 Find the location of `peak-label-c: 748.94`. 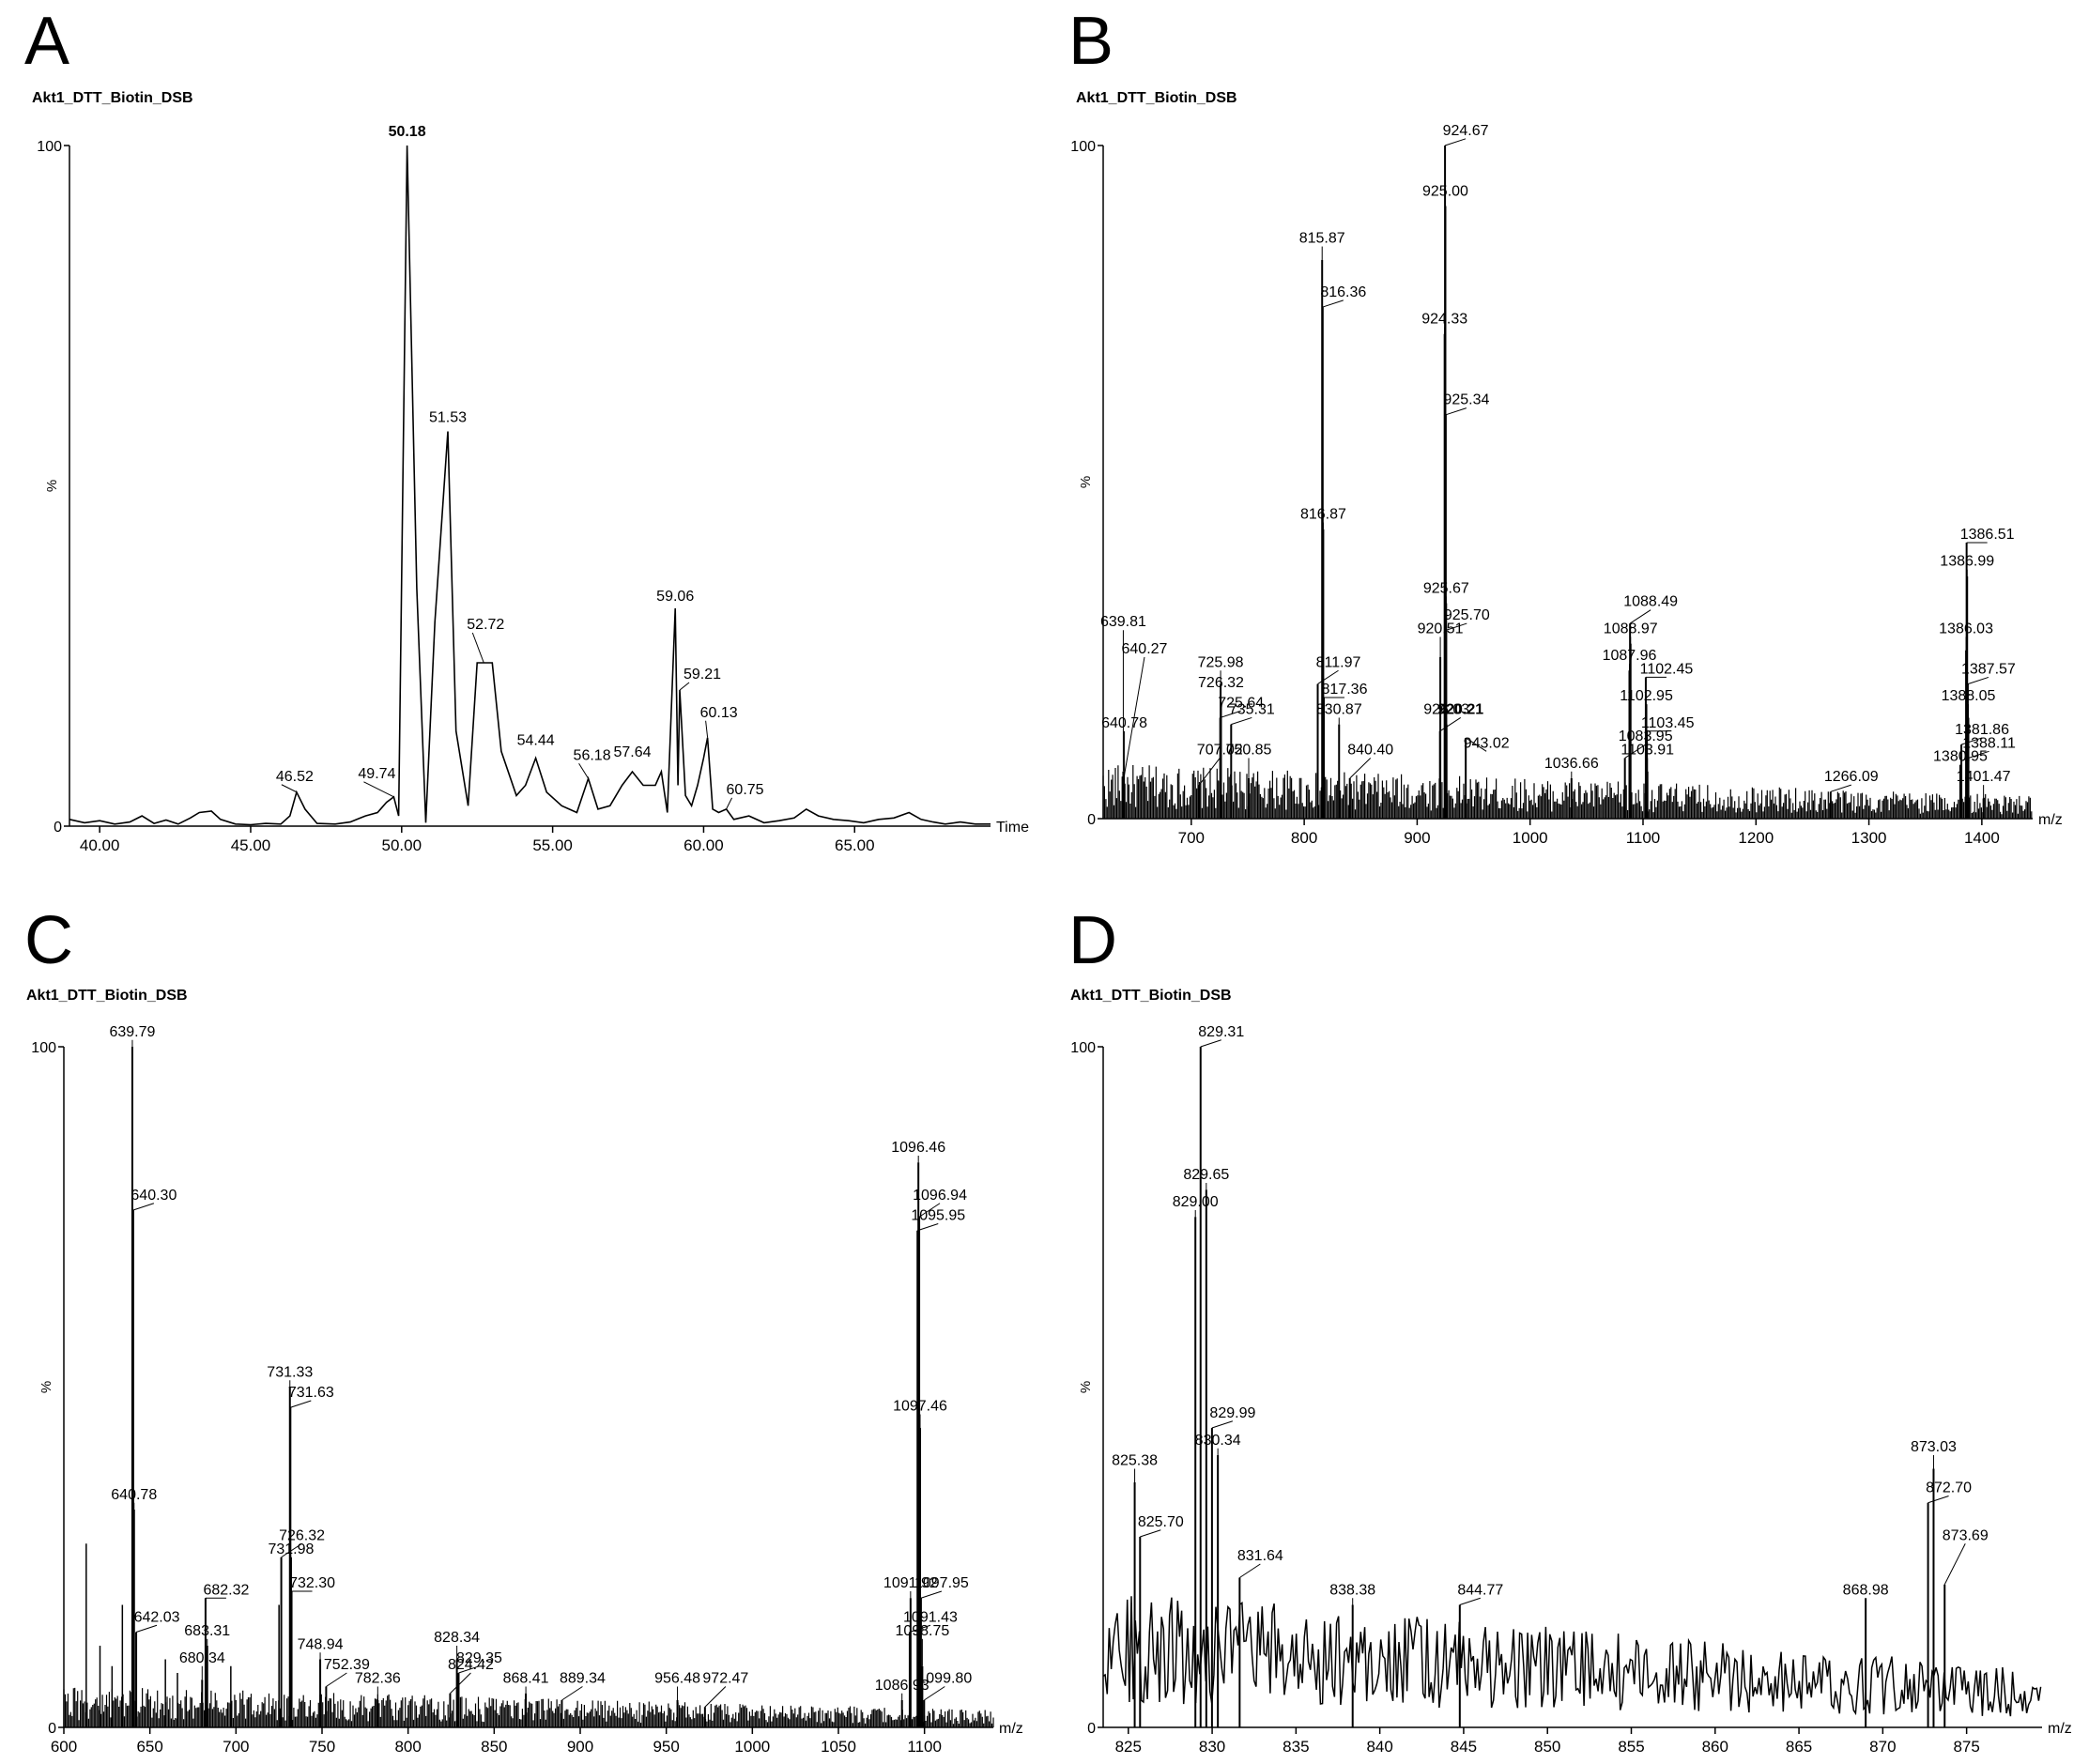

peak-label-c: 748.94 is located at coordinates (321, 1644).